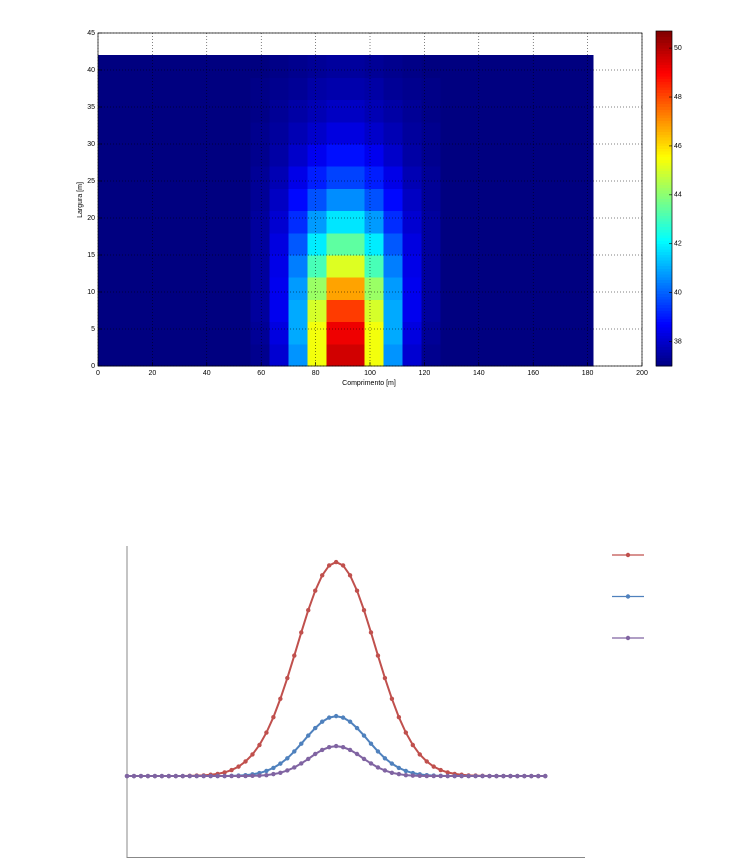 The image size is (756, 860). Describe the element at coordinates (370, 373) in the screenshot. I see `x-tick-label: 100` at that location.